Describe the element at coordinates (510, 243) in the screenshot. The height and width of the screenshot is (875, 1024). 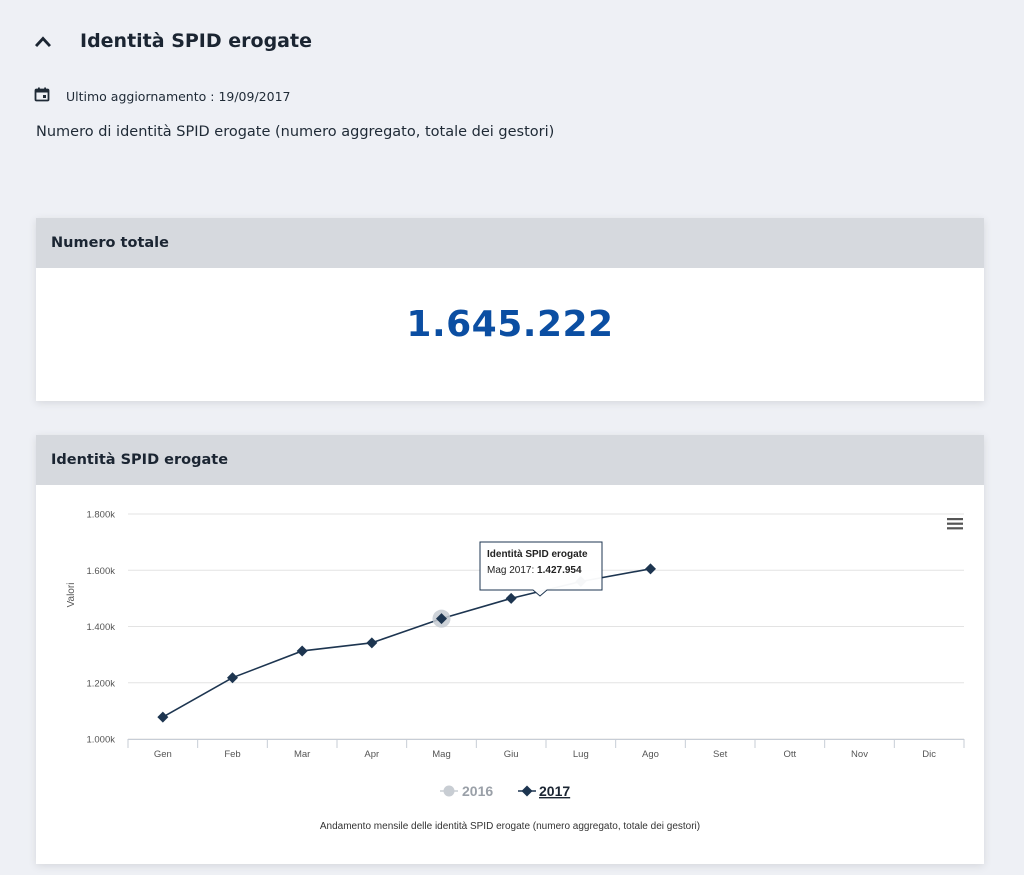
I see `total-card-title: Numero totale` at that location.